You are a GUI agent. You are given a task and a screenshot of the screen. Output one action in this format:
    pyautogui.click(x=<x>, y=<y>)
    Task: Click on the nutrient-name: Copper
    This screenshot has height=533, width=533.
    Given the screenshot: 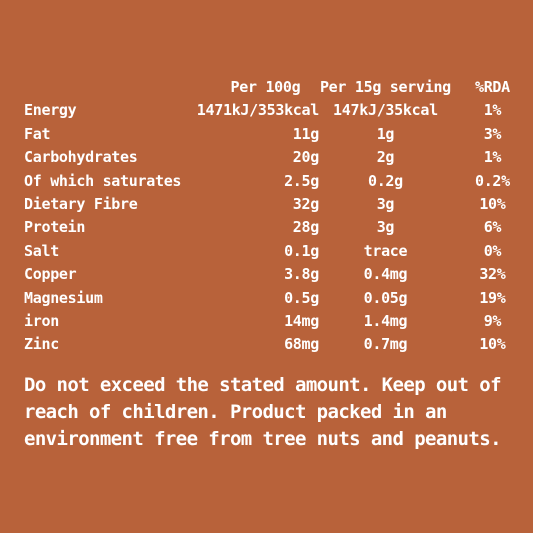 What is the action you would take?
    pyautogui.click(x=50, y=274)
    